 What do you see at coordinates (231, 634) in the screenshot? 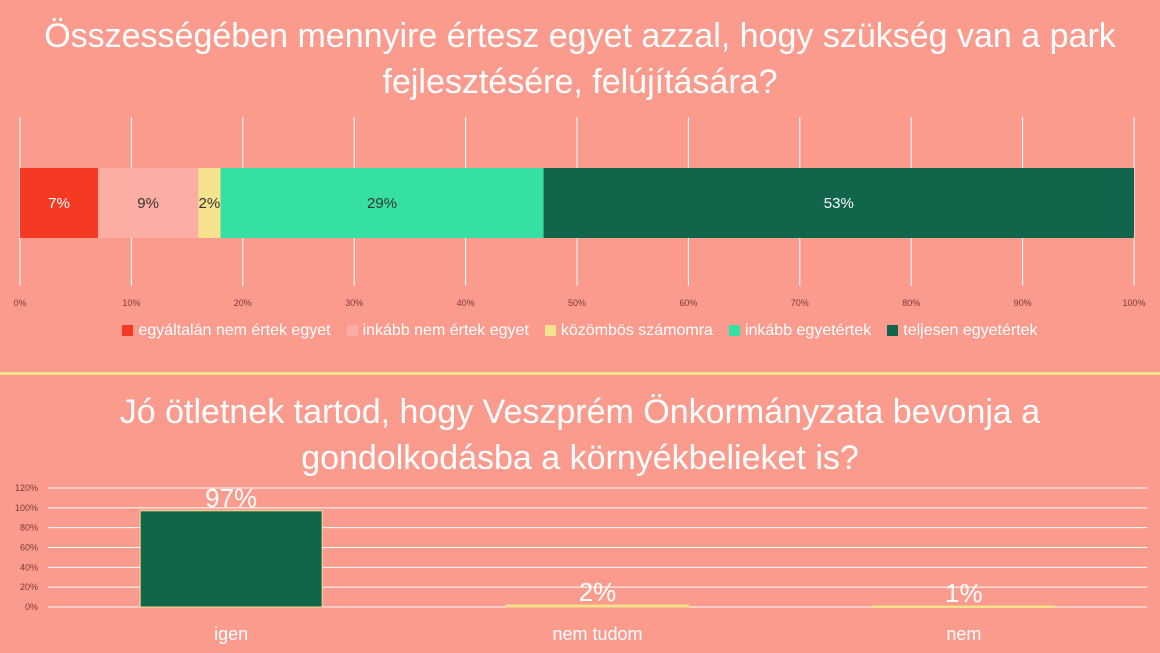
I see `x-category-label: igen` at bounding box center [231, 634].